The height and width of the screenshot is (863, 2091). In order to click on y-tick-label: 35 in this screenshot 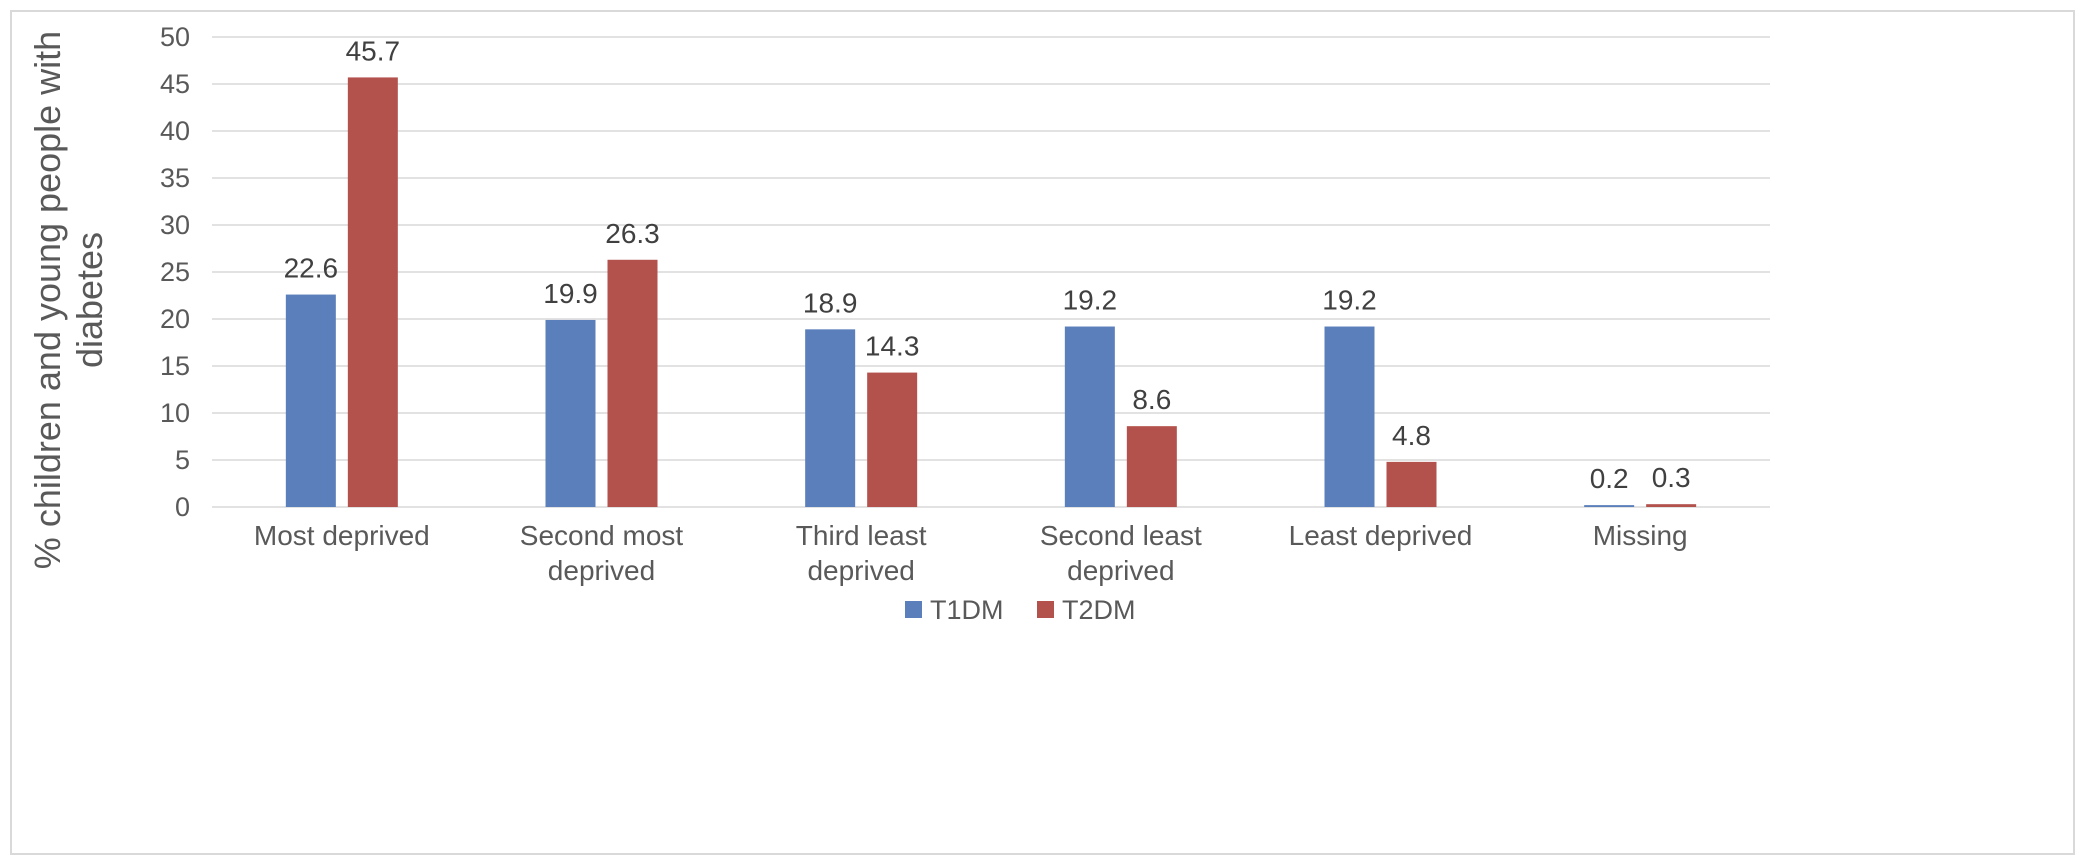, I will do `click(175, 178)`.